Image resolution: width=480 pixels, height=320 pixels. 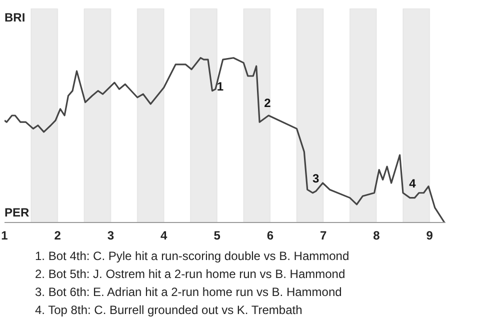 I want to click on x-tick-label: 4, so click(x=164, y=235).